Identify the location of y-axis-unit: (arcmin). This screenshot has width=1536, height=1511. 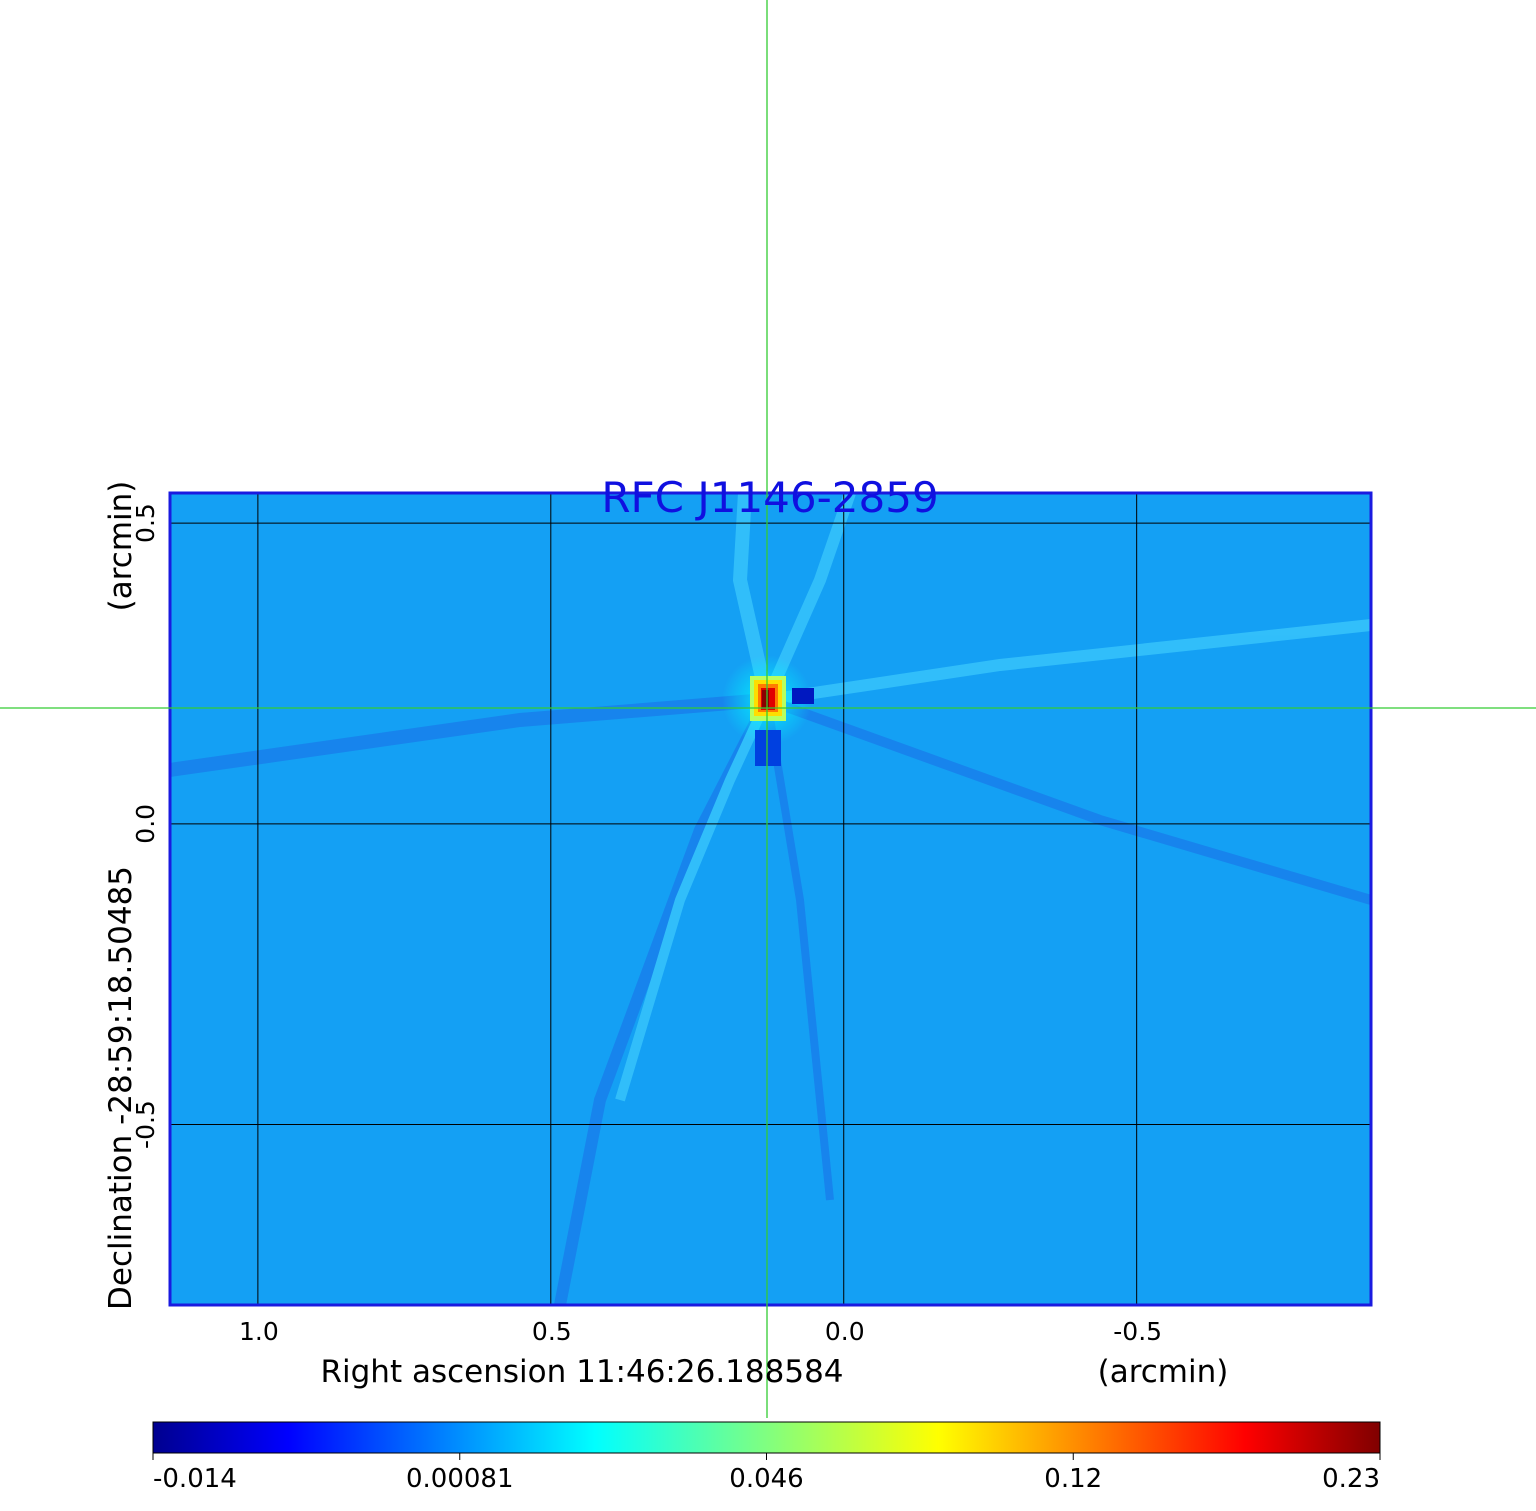
(121, 546).